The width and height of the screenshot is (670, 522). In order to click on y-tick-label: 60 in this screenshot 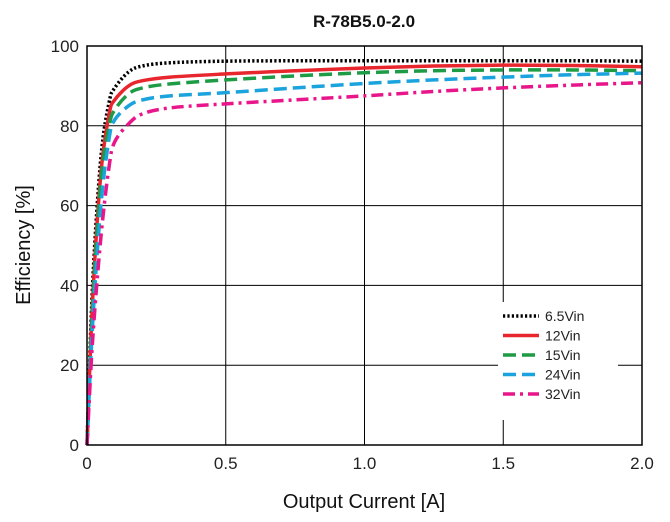, I will do `click(69, 206)`.